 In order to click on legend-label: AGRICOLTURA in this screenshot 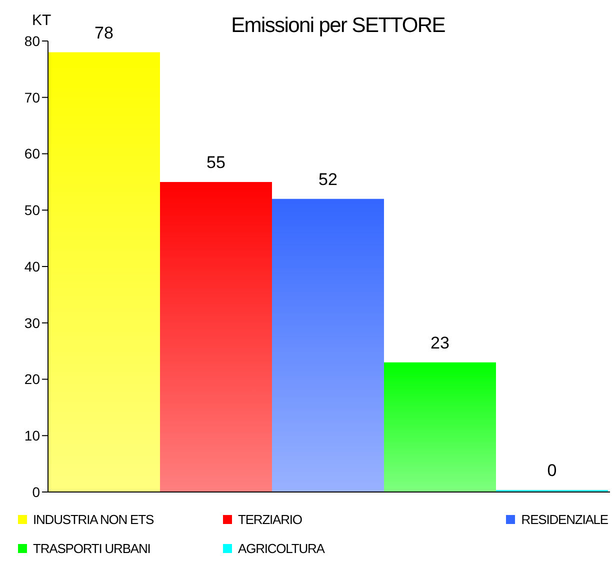, I will do `click(281, 548)`.